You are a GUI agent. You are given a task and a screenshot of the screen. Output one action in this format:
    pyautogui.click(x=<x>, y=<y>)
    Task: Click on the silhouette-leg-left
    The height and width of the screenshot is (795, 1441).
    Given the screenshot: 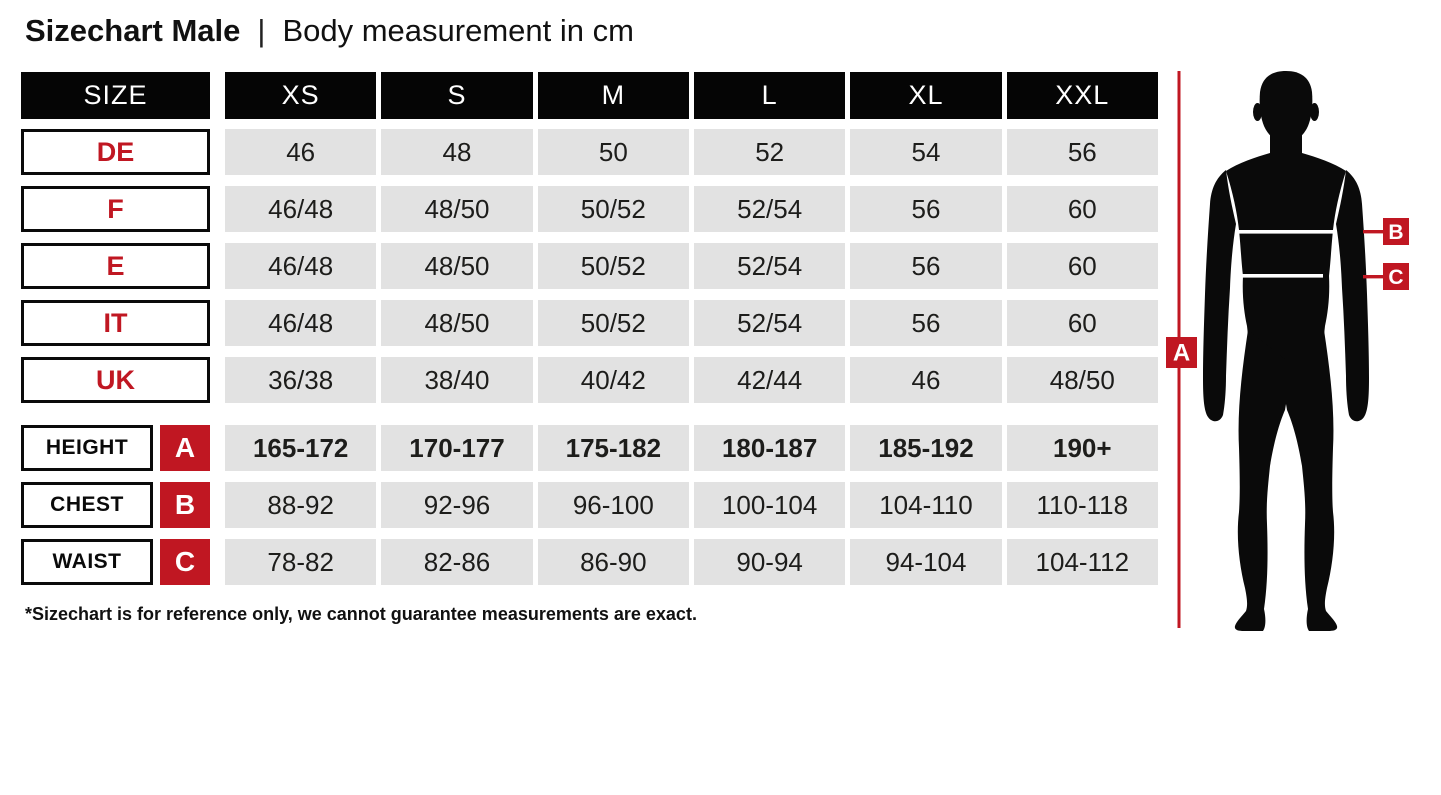 What is the action you would take?
    pyautogui.click(x=1260, y=480)
    